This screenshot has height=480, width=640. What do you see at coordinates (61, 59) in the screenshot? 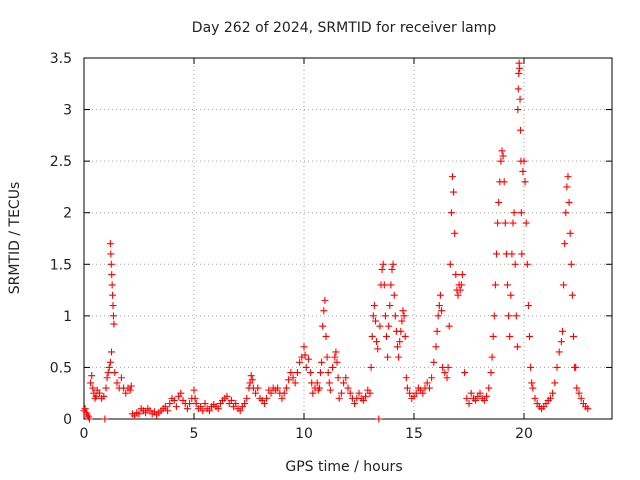
I see `y-tick-label: 3.5` at bounding box center [61, 59].